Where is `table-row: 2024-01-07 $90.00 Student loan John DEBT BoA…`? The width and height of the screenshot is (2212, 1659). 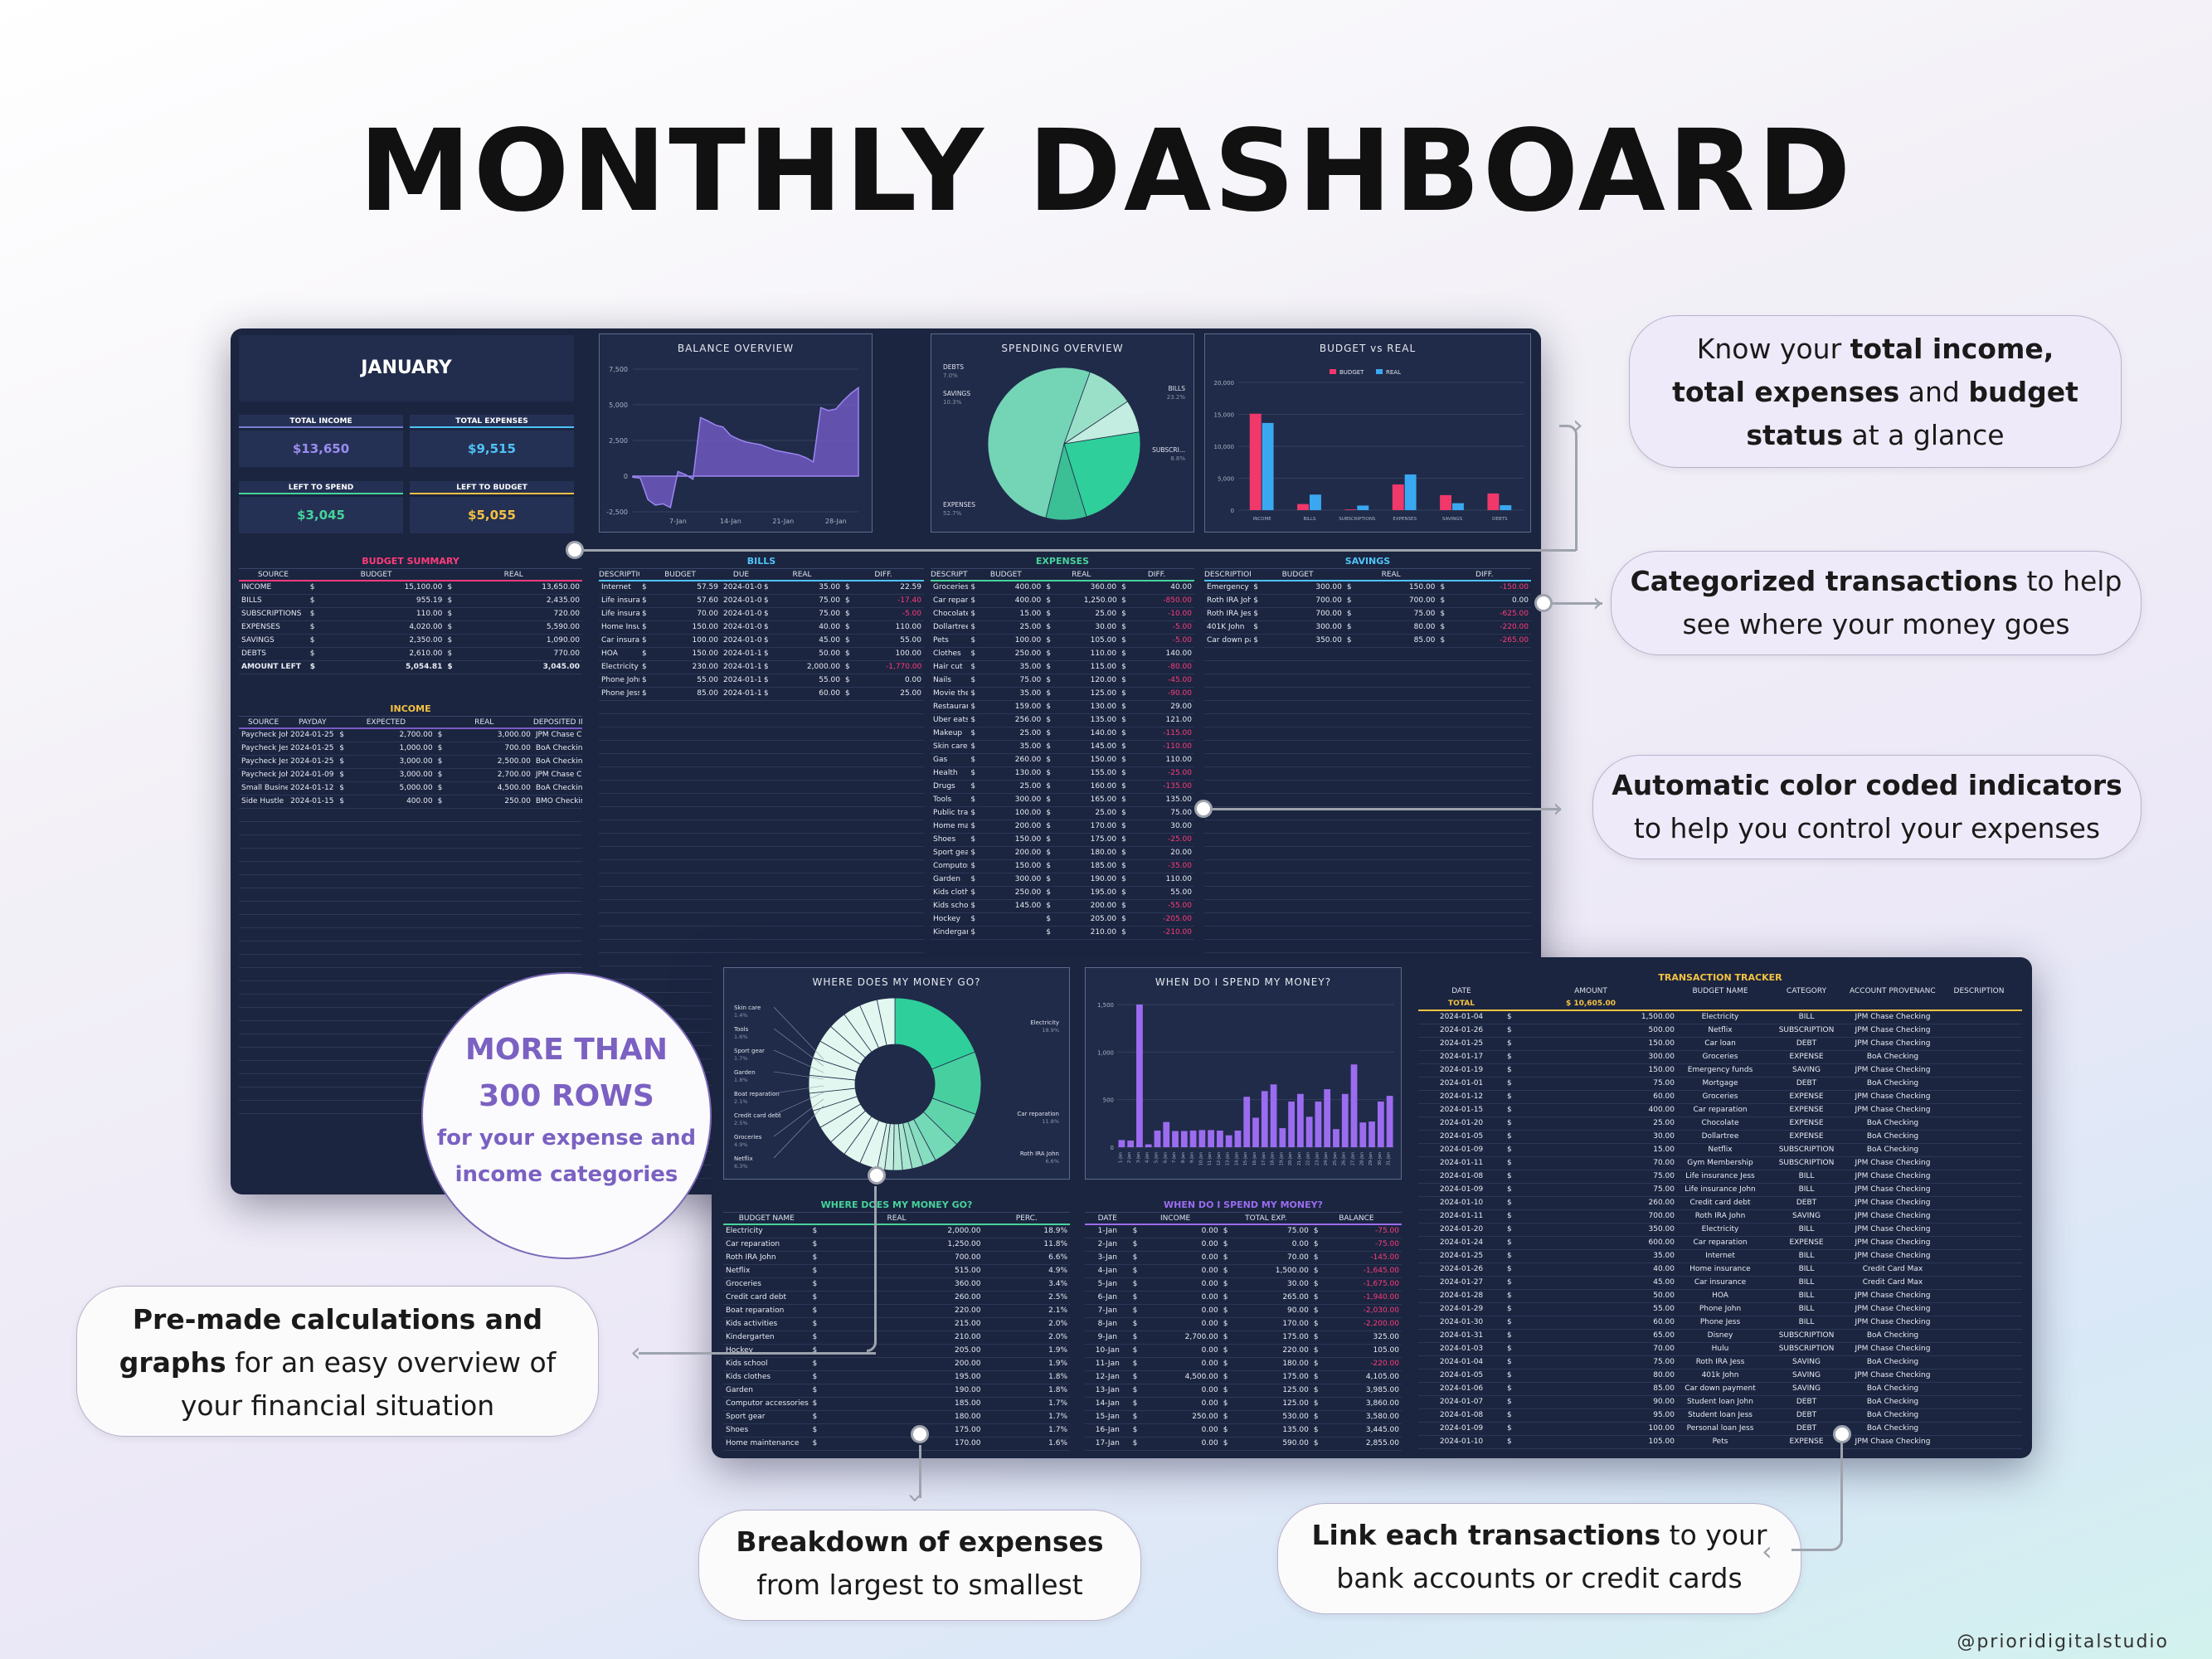 table-row: 2024-01-07 $90.00 Student loan John DEBT BoA… is located at coordinates (1720, 1402).